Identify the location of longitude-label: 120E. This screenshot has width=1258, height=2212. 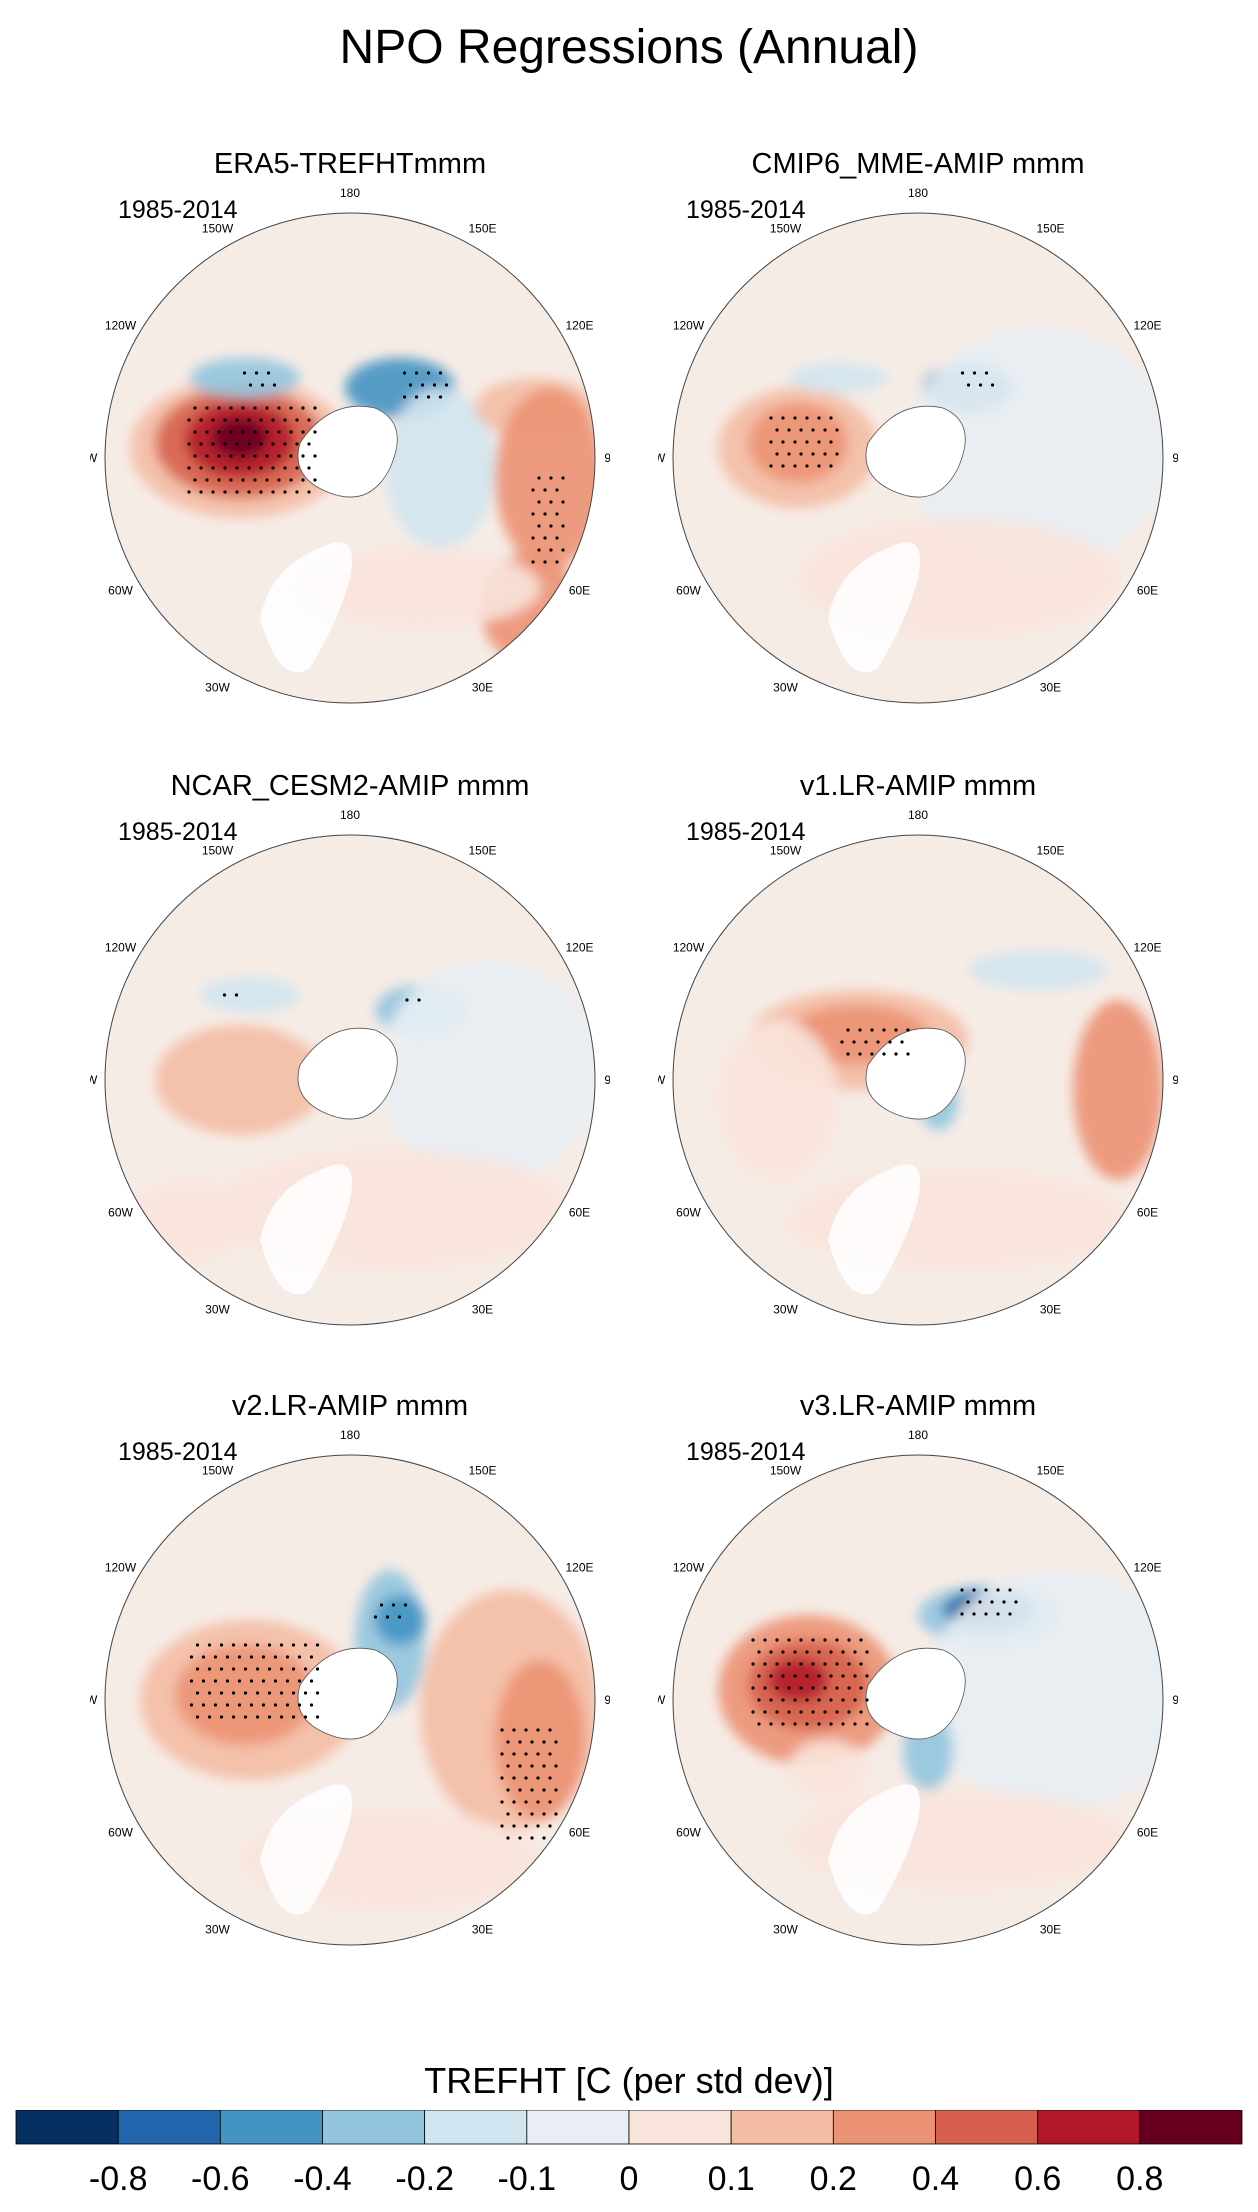
(579, 948).